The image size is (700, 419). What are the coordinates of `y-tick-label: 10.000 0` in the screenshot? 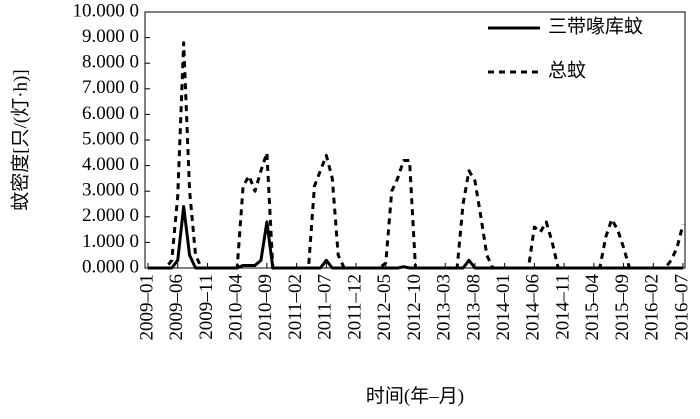 It's located at (106, 10).